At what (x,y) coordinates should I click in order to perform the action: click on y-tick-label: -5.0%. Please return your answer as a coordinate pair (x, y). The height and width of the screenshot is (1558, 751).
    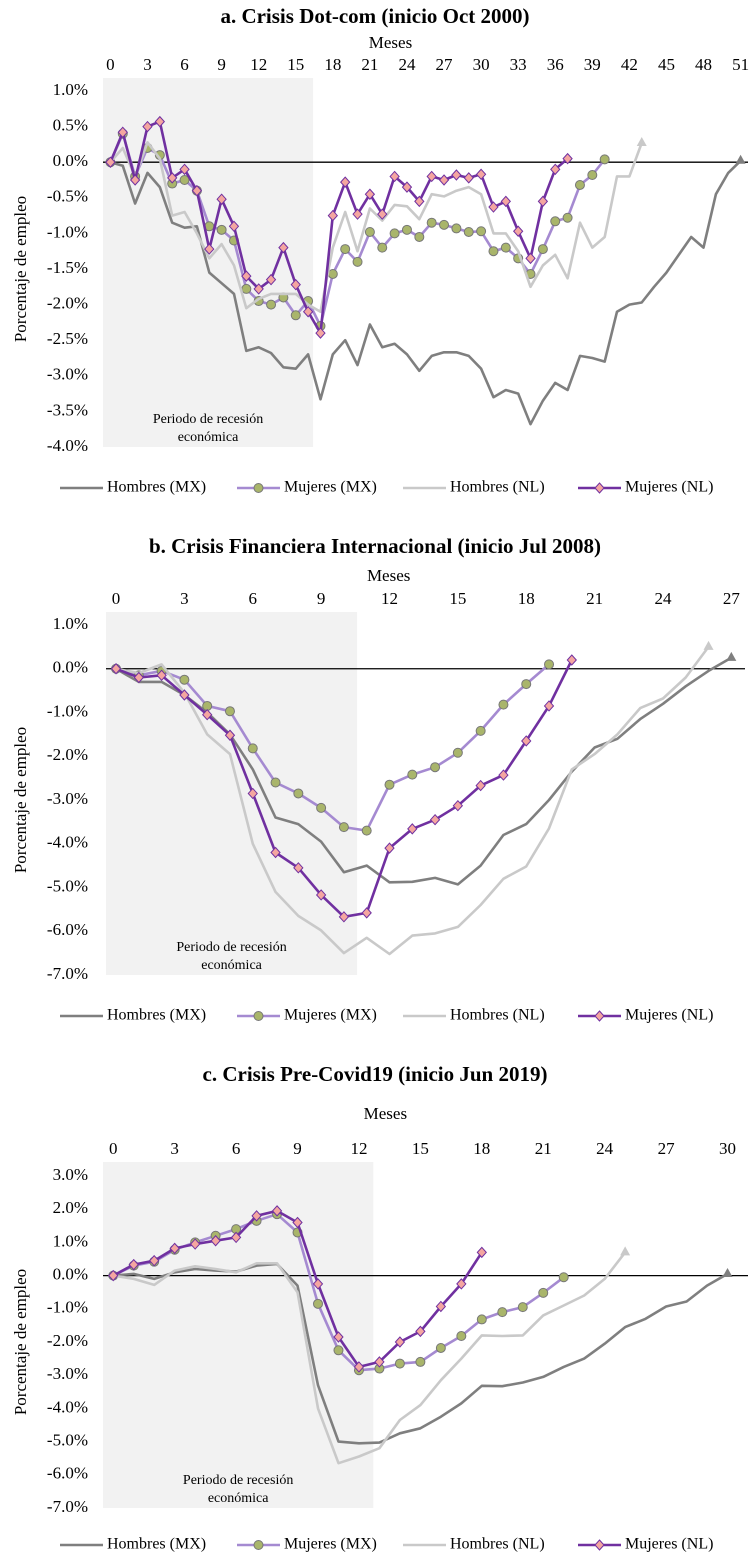
    Looking at the image, I should click on (67, 1440).